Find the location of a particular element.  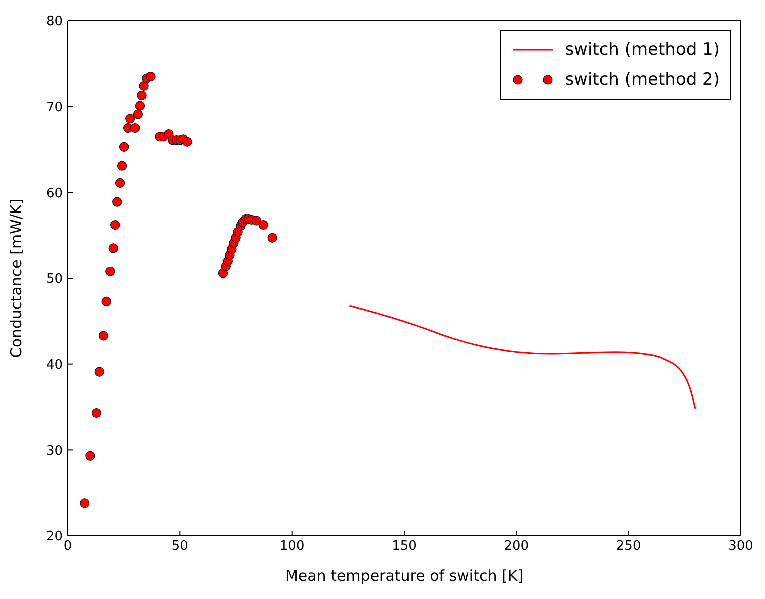

x-axis-title: Mean temperature of switch [K] is located at coordinates (404, 576).